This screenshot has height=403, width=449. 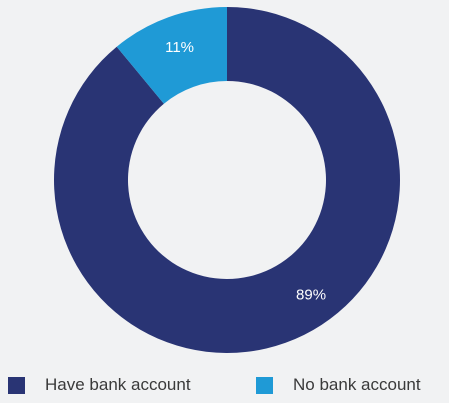 What do you see at coordinates (224, 385) in the screenshot?
I see `legend: Have bank account No bank account` at bounding box center [224, 385].